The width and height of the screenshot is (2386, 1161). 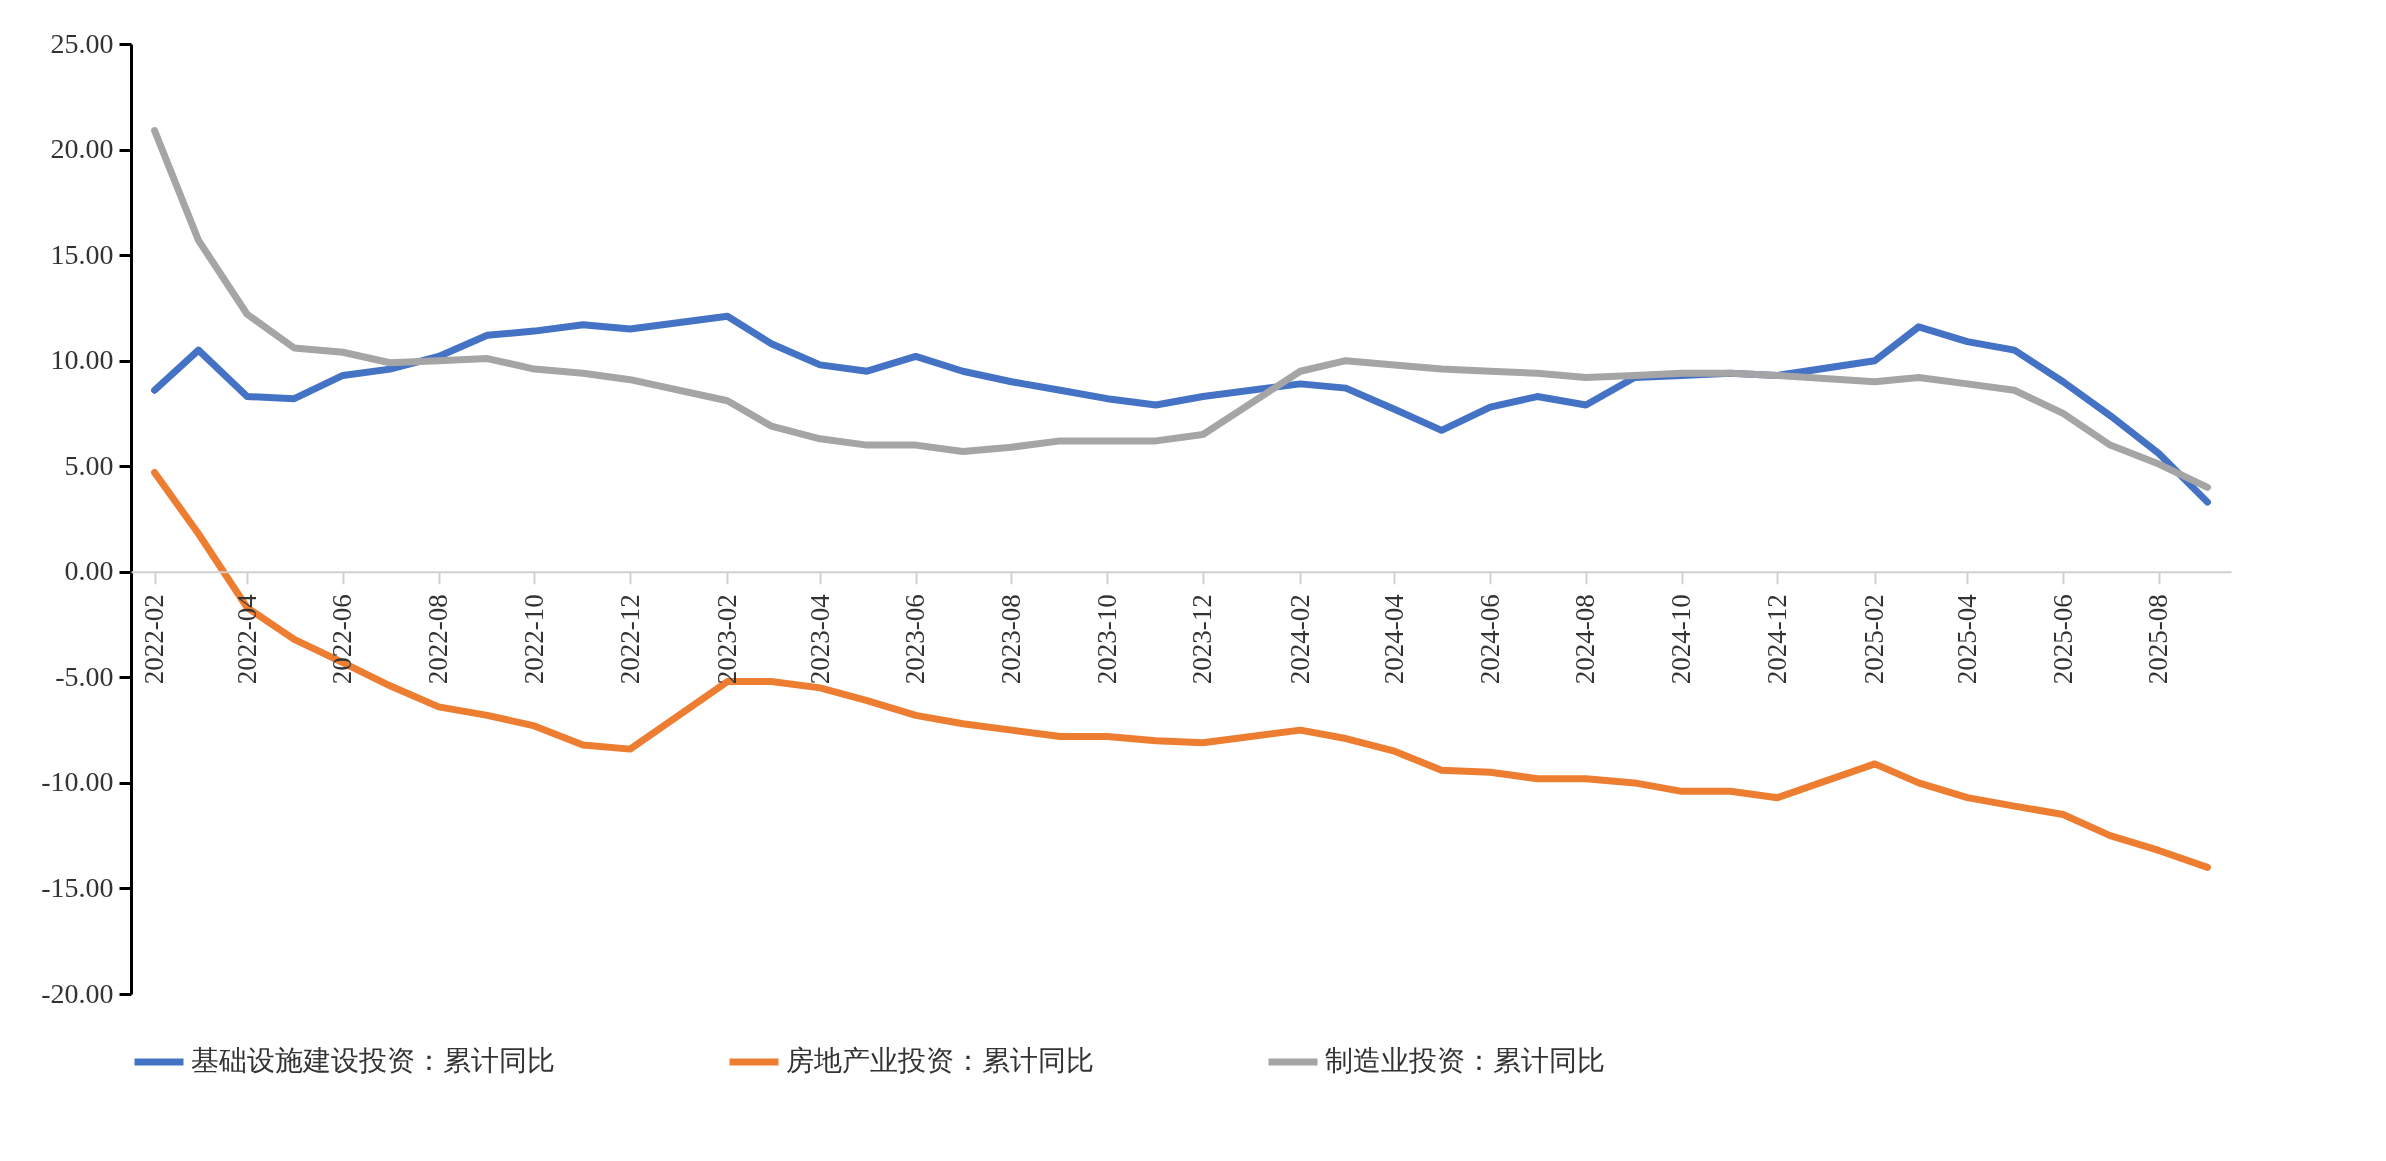 I want to click on x-tick-label: 2024-08, so click(x=1585, y=639).